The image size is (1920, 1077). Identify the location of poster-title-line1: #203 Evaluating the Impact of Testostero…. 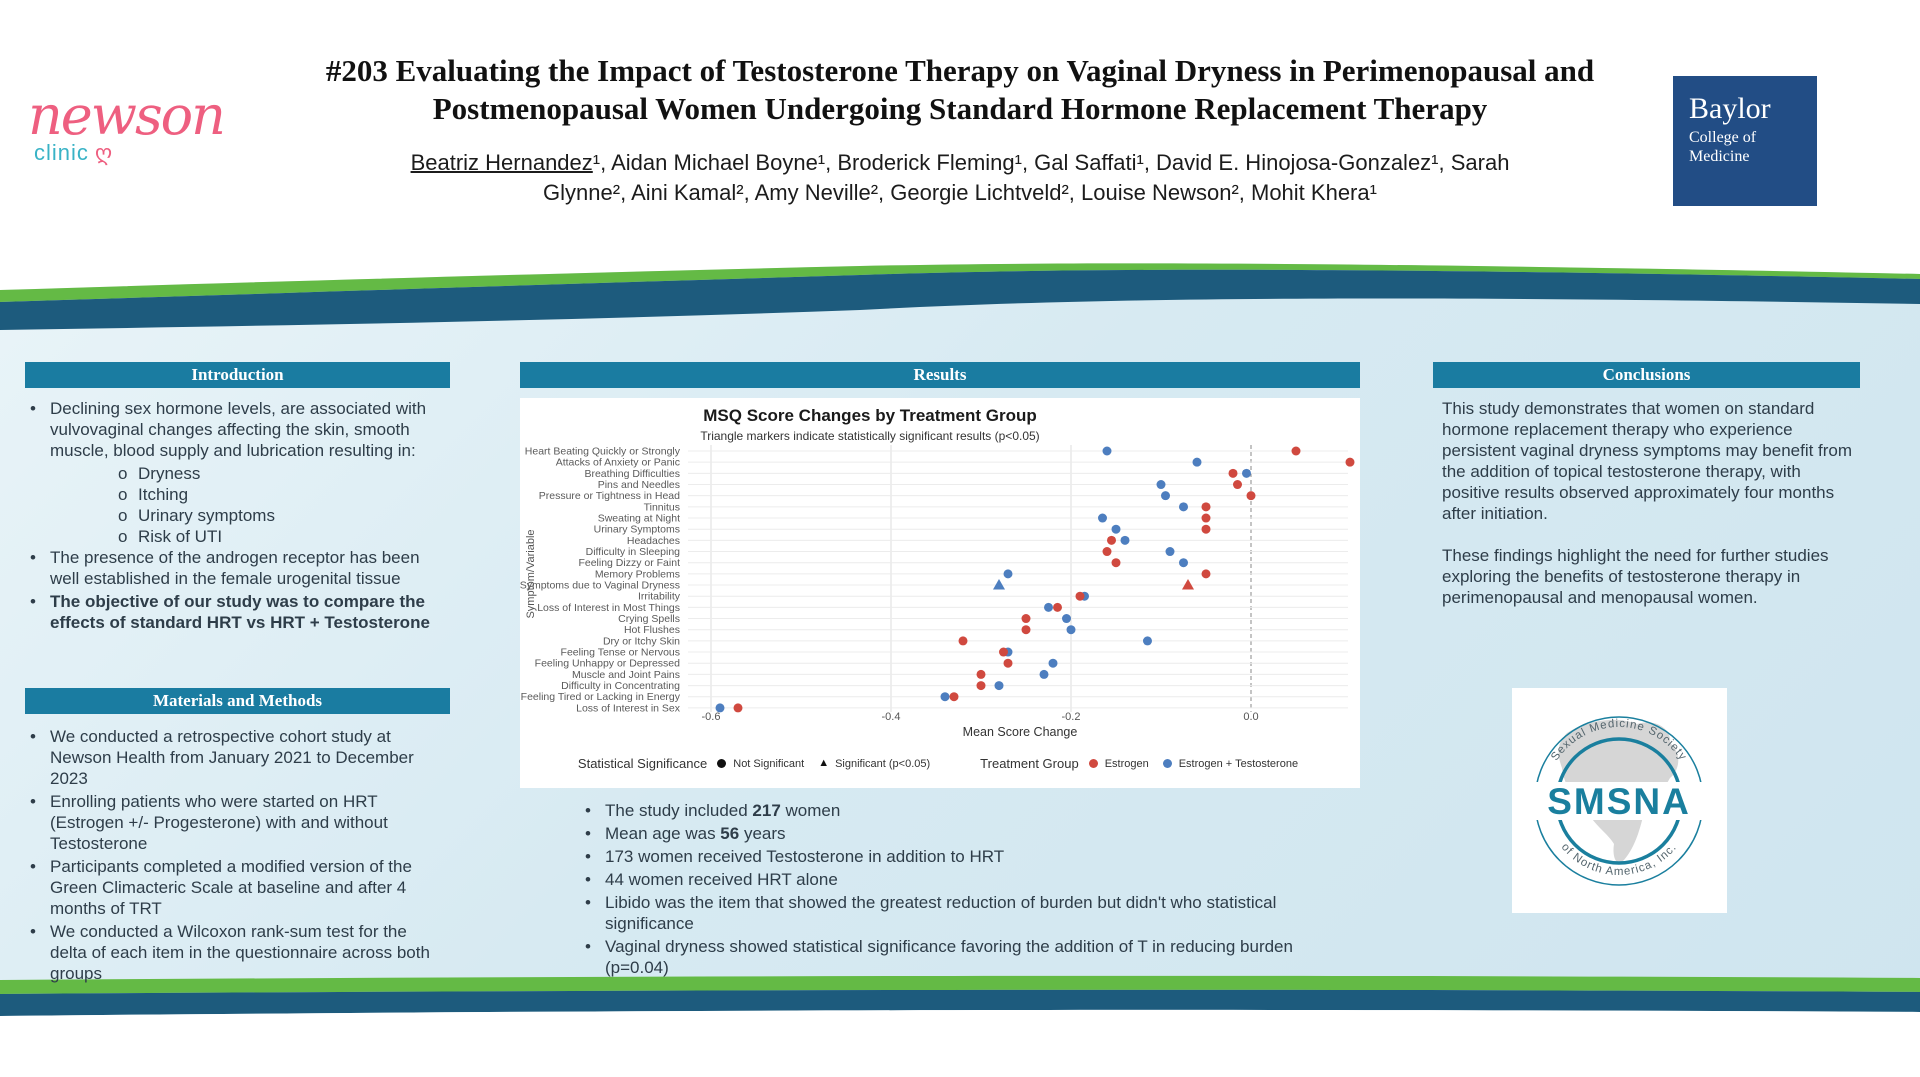
(960, 70).